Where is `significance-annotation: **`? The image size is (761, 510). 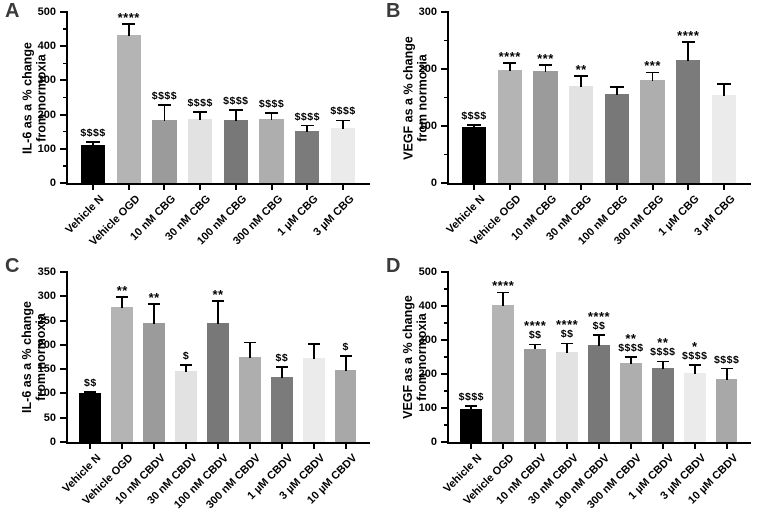 significance-annotation: ** is located at coordinates (122, 290).